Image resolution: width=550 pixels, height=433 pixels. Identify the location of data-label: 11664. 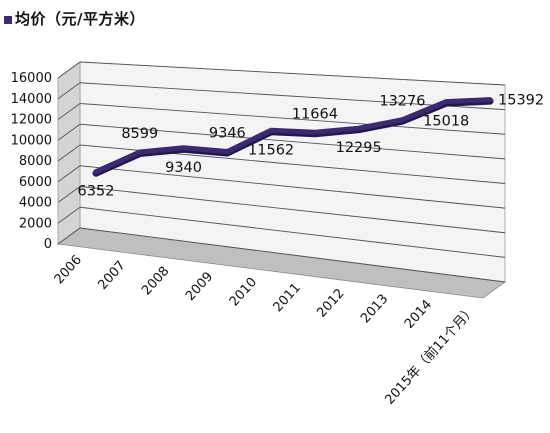
(315, 114).